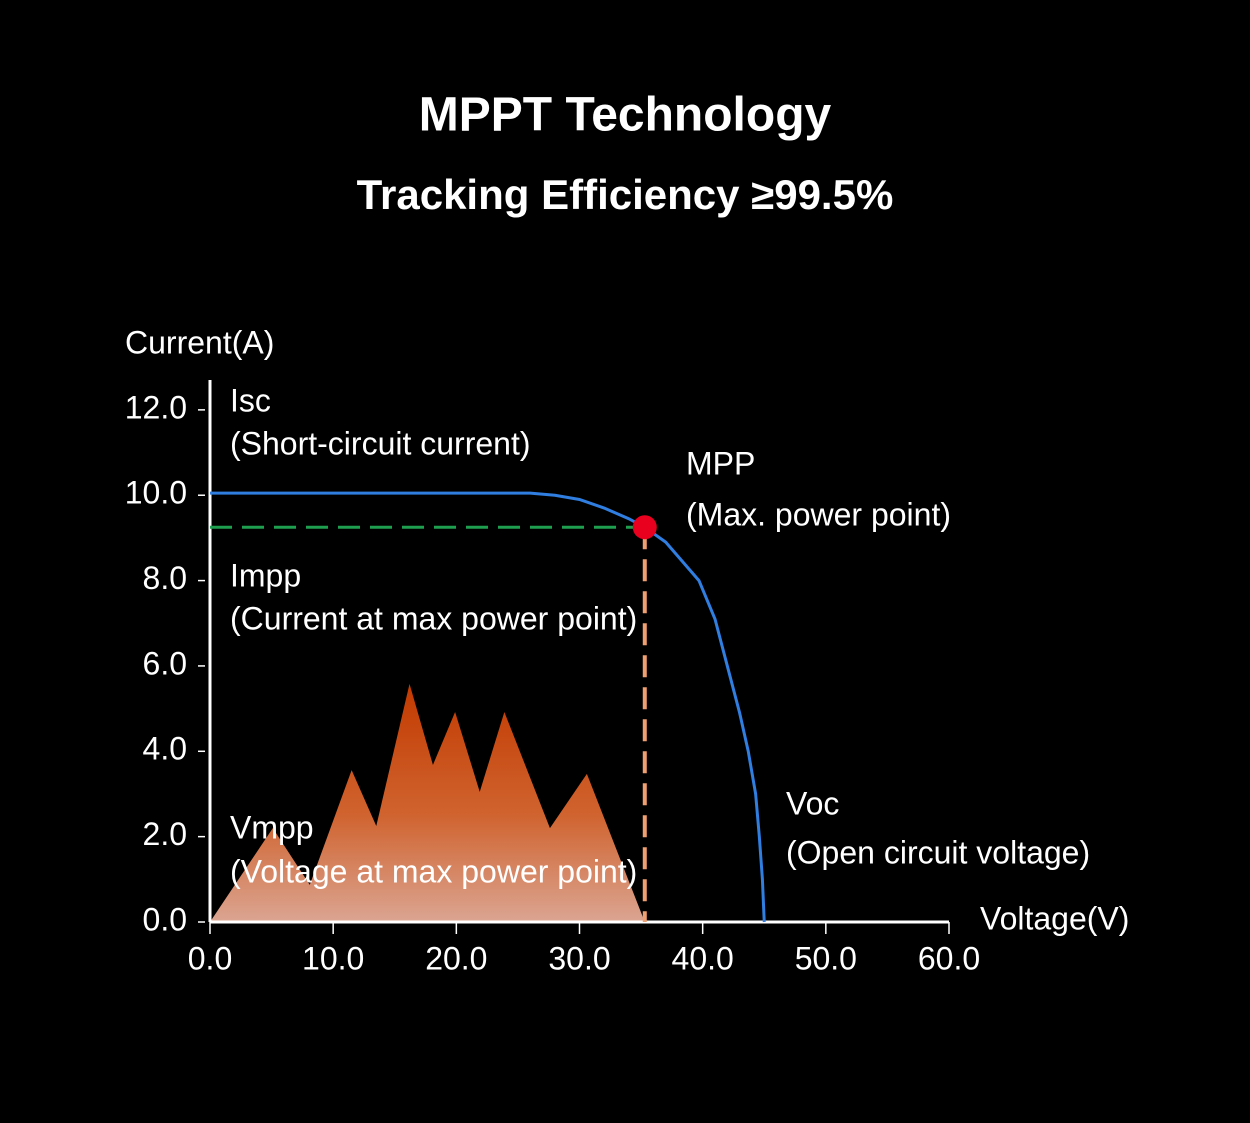  What do you see at coordinates (165, 834) in the screenshot?
I see `y-tick-label: 2.0` at bounding box center [165, 834].